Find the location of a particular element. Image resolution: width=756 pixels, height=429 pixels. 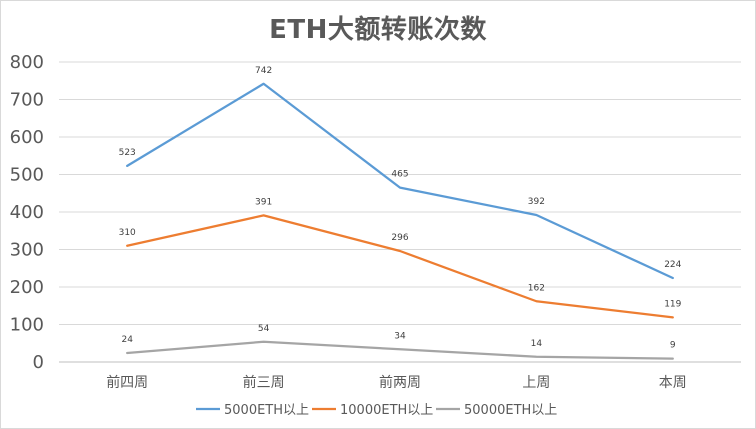

x-tick-label: 前两周 is located at coordinates (400, 382).